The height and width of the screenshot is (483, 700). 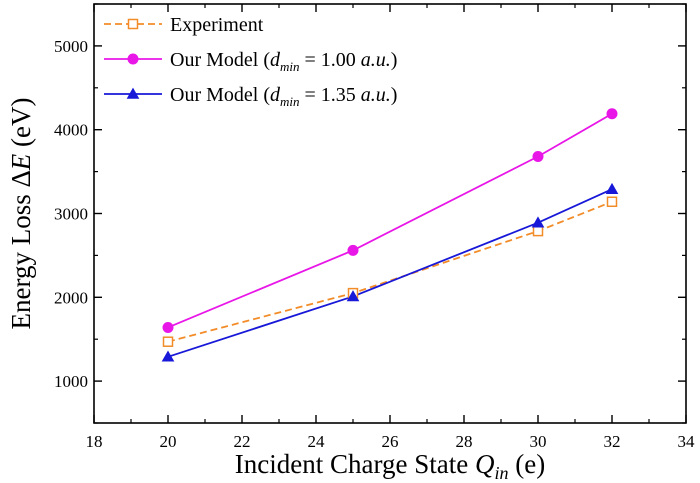 I want to click on x-axis-title-text: Incident Charge State, so click(x=355, y=464).